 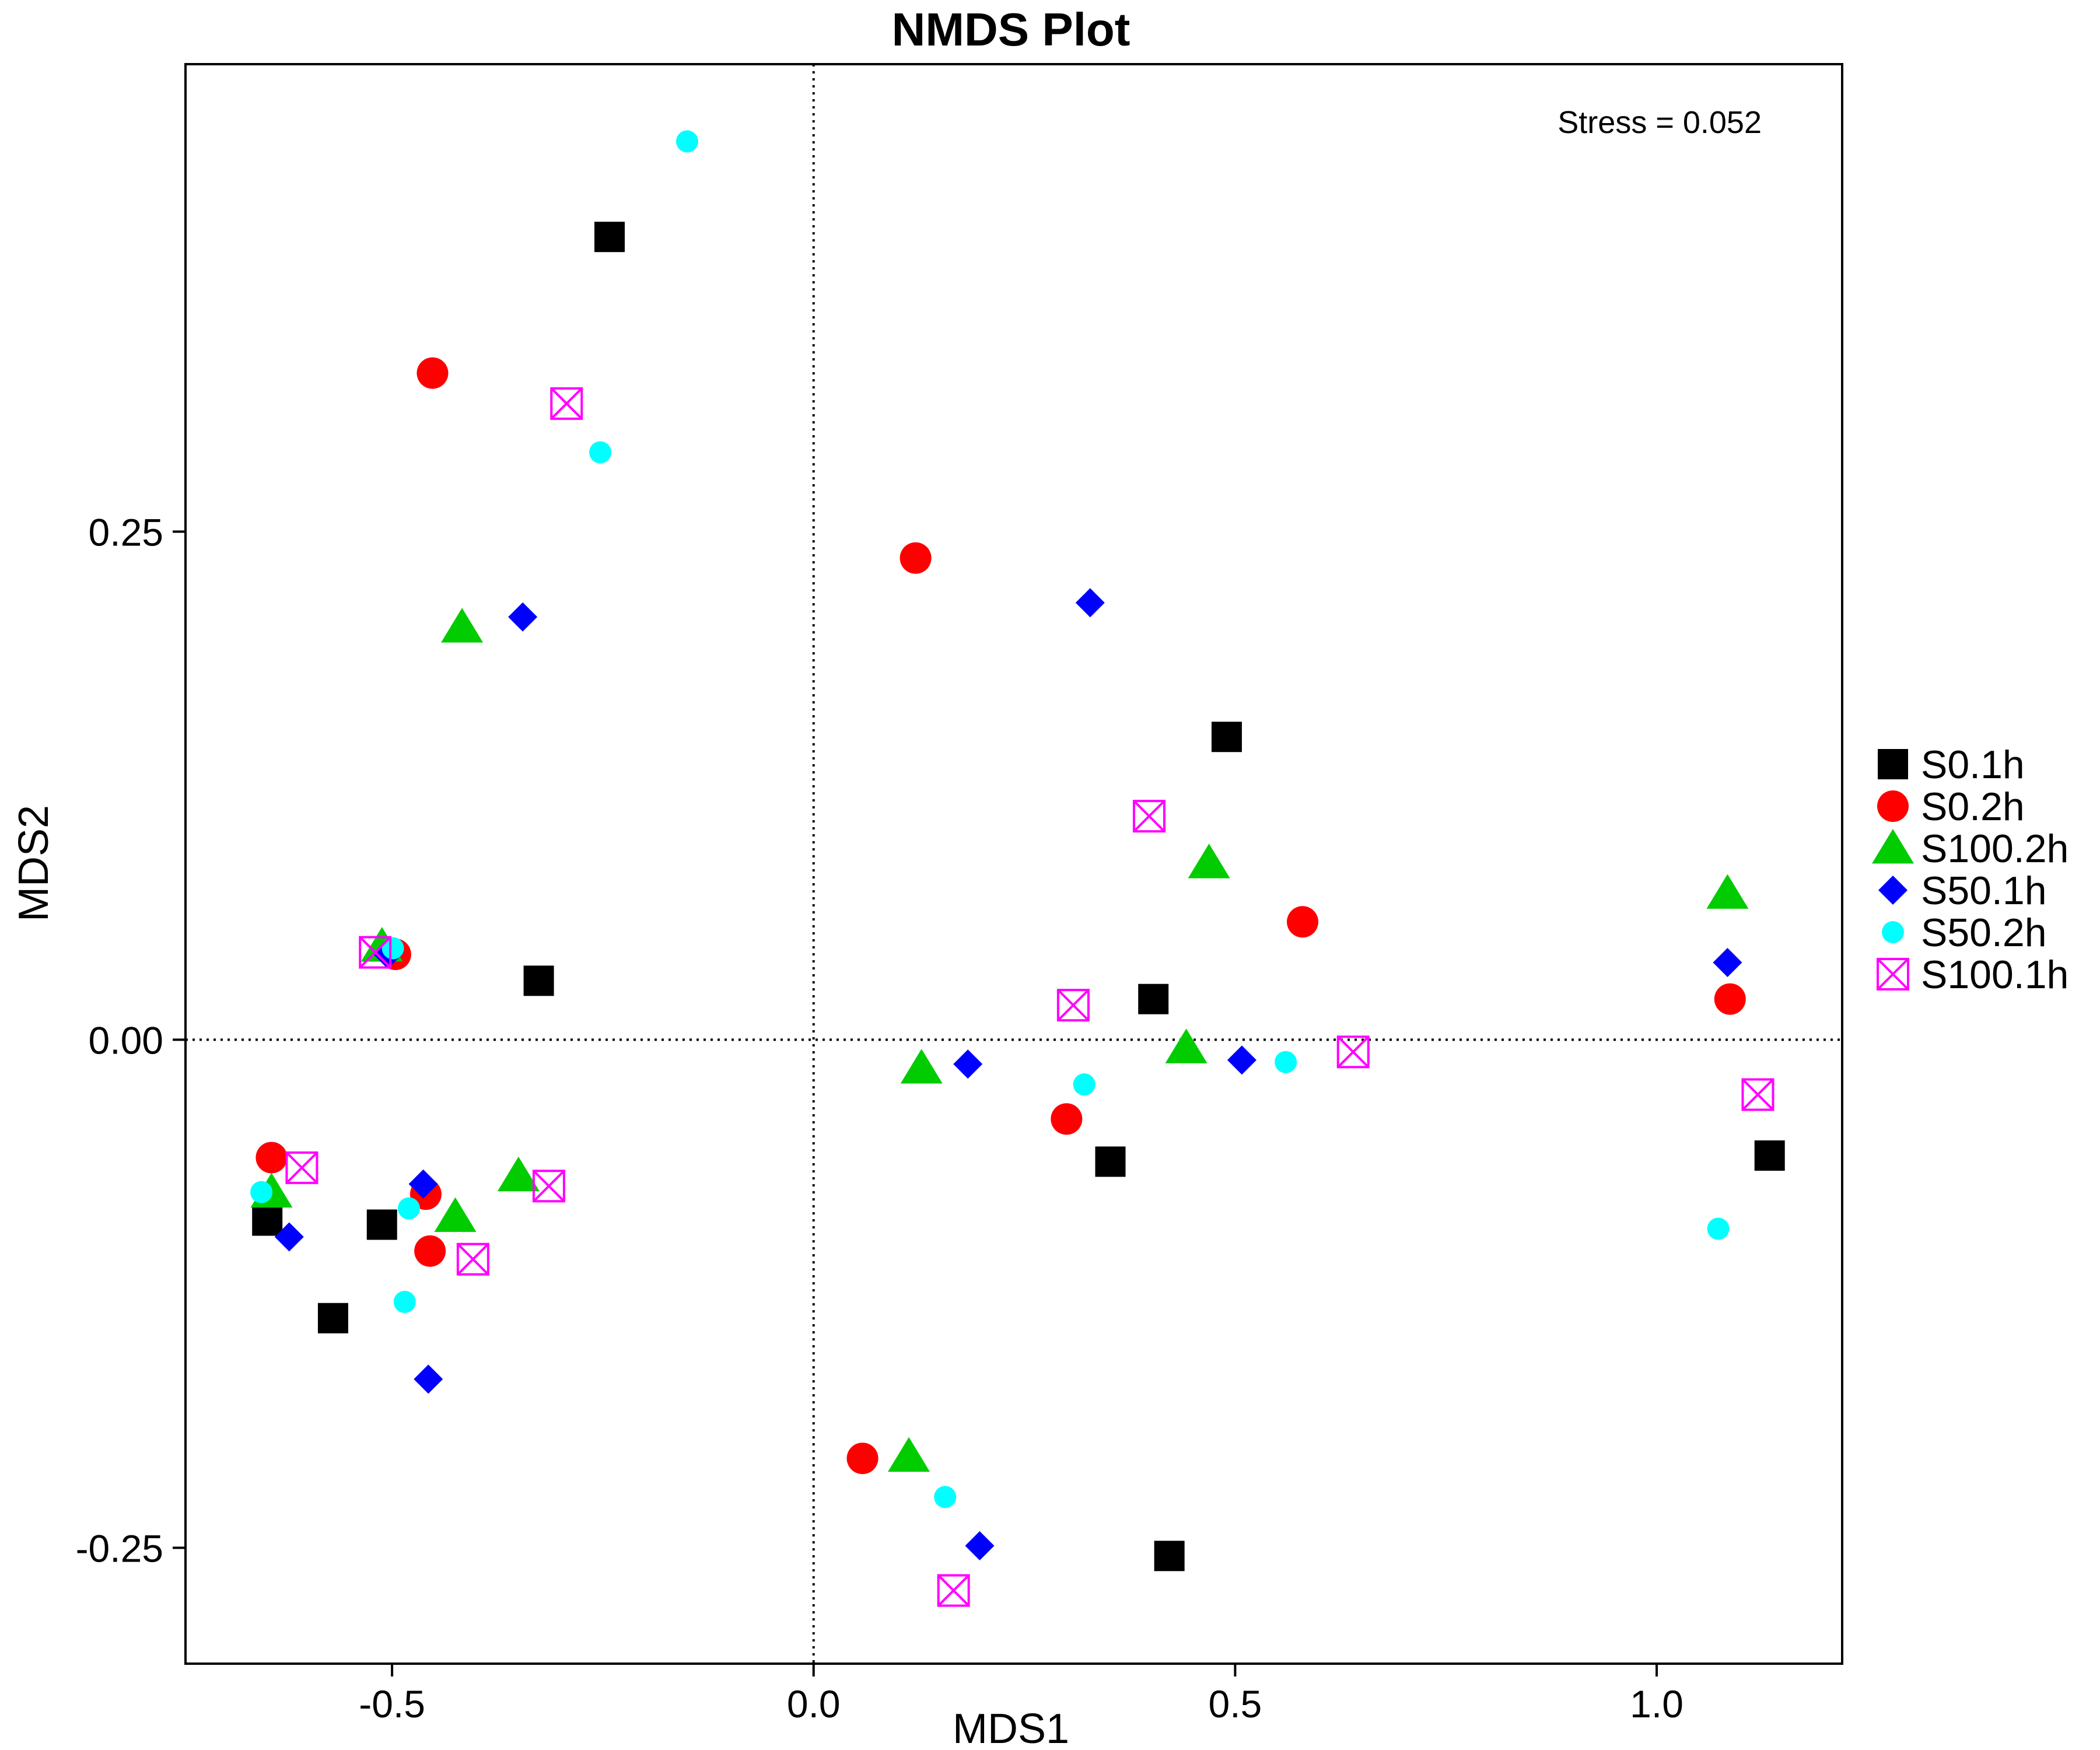 I want to click on legend-item: S100.2h, so click(x=1970, y=849).